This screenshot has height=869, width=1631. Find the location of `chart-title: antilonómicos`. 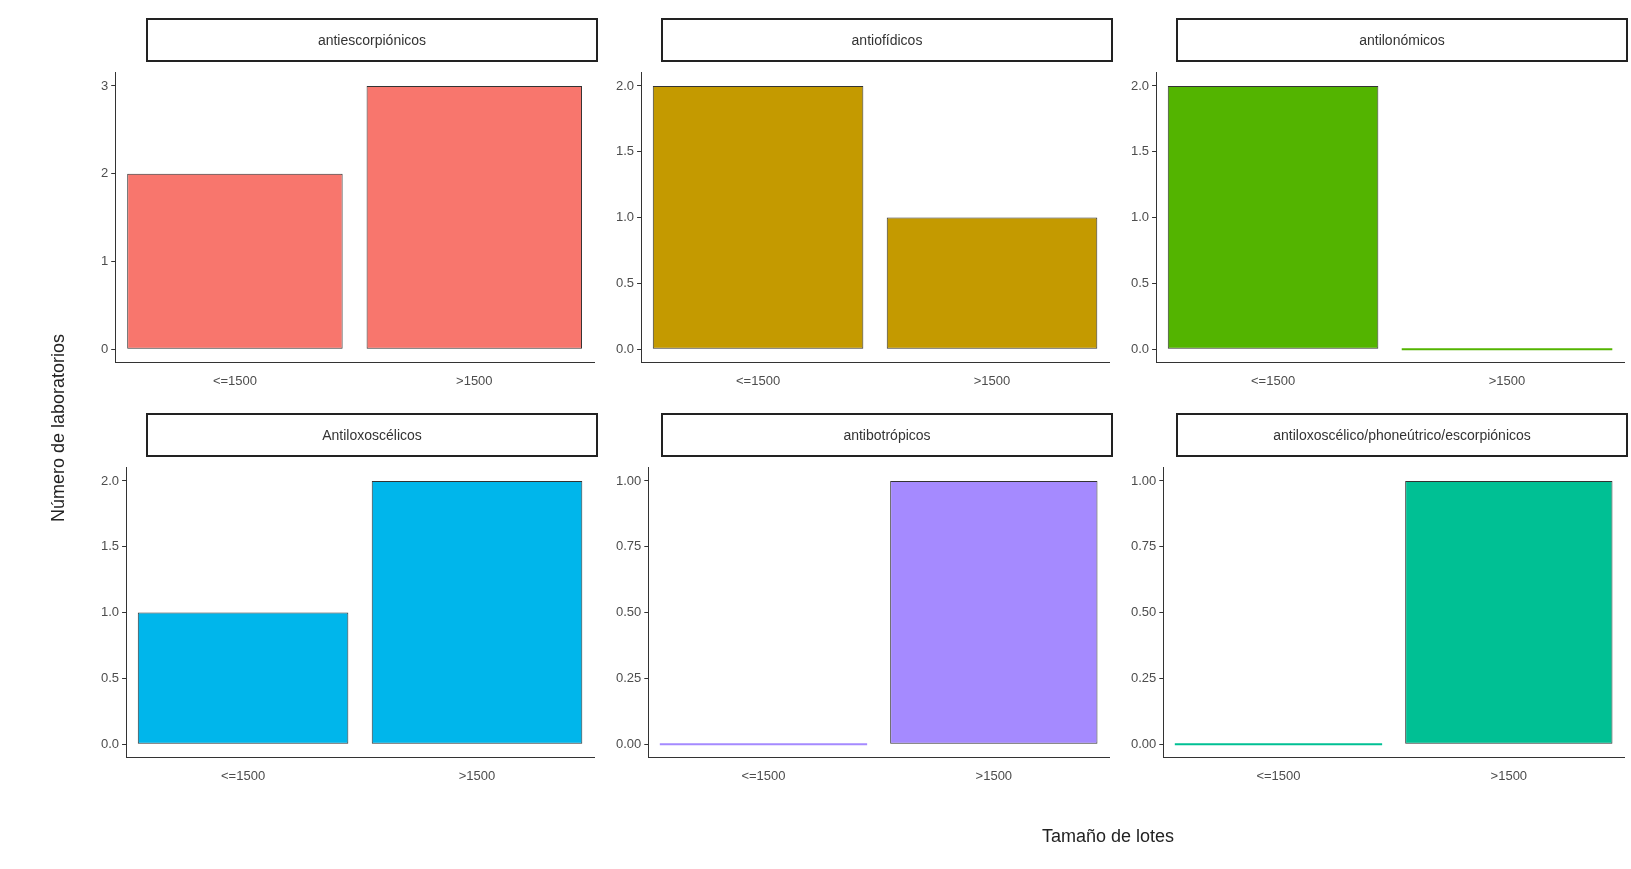

chart-title: antilonómicos is located at coordinates (1402, 40).